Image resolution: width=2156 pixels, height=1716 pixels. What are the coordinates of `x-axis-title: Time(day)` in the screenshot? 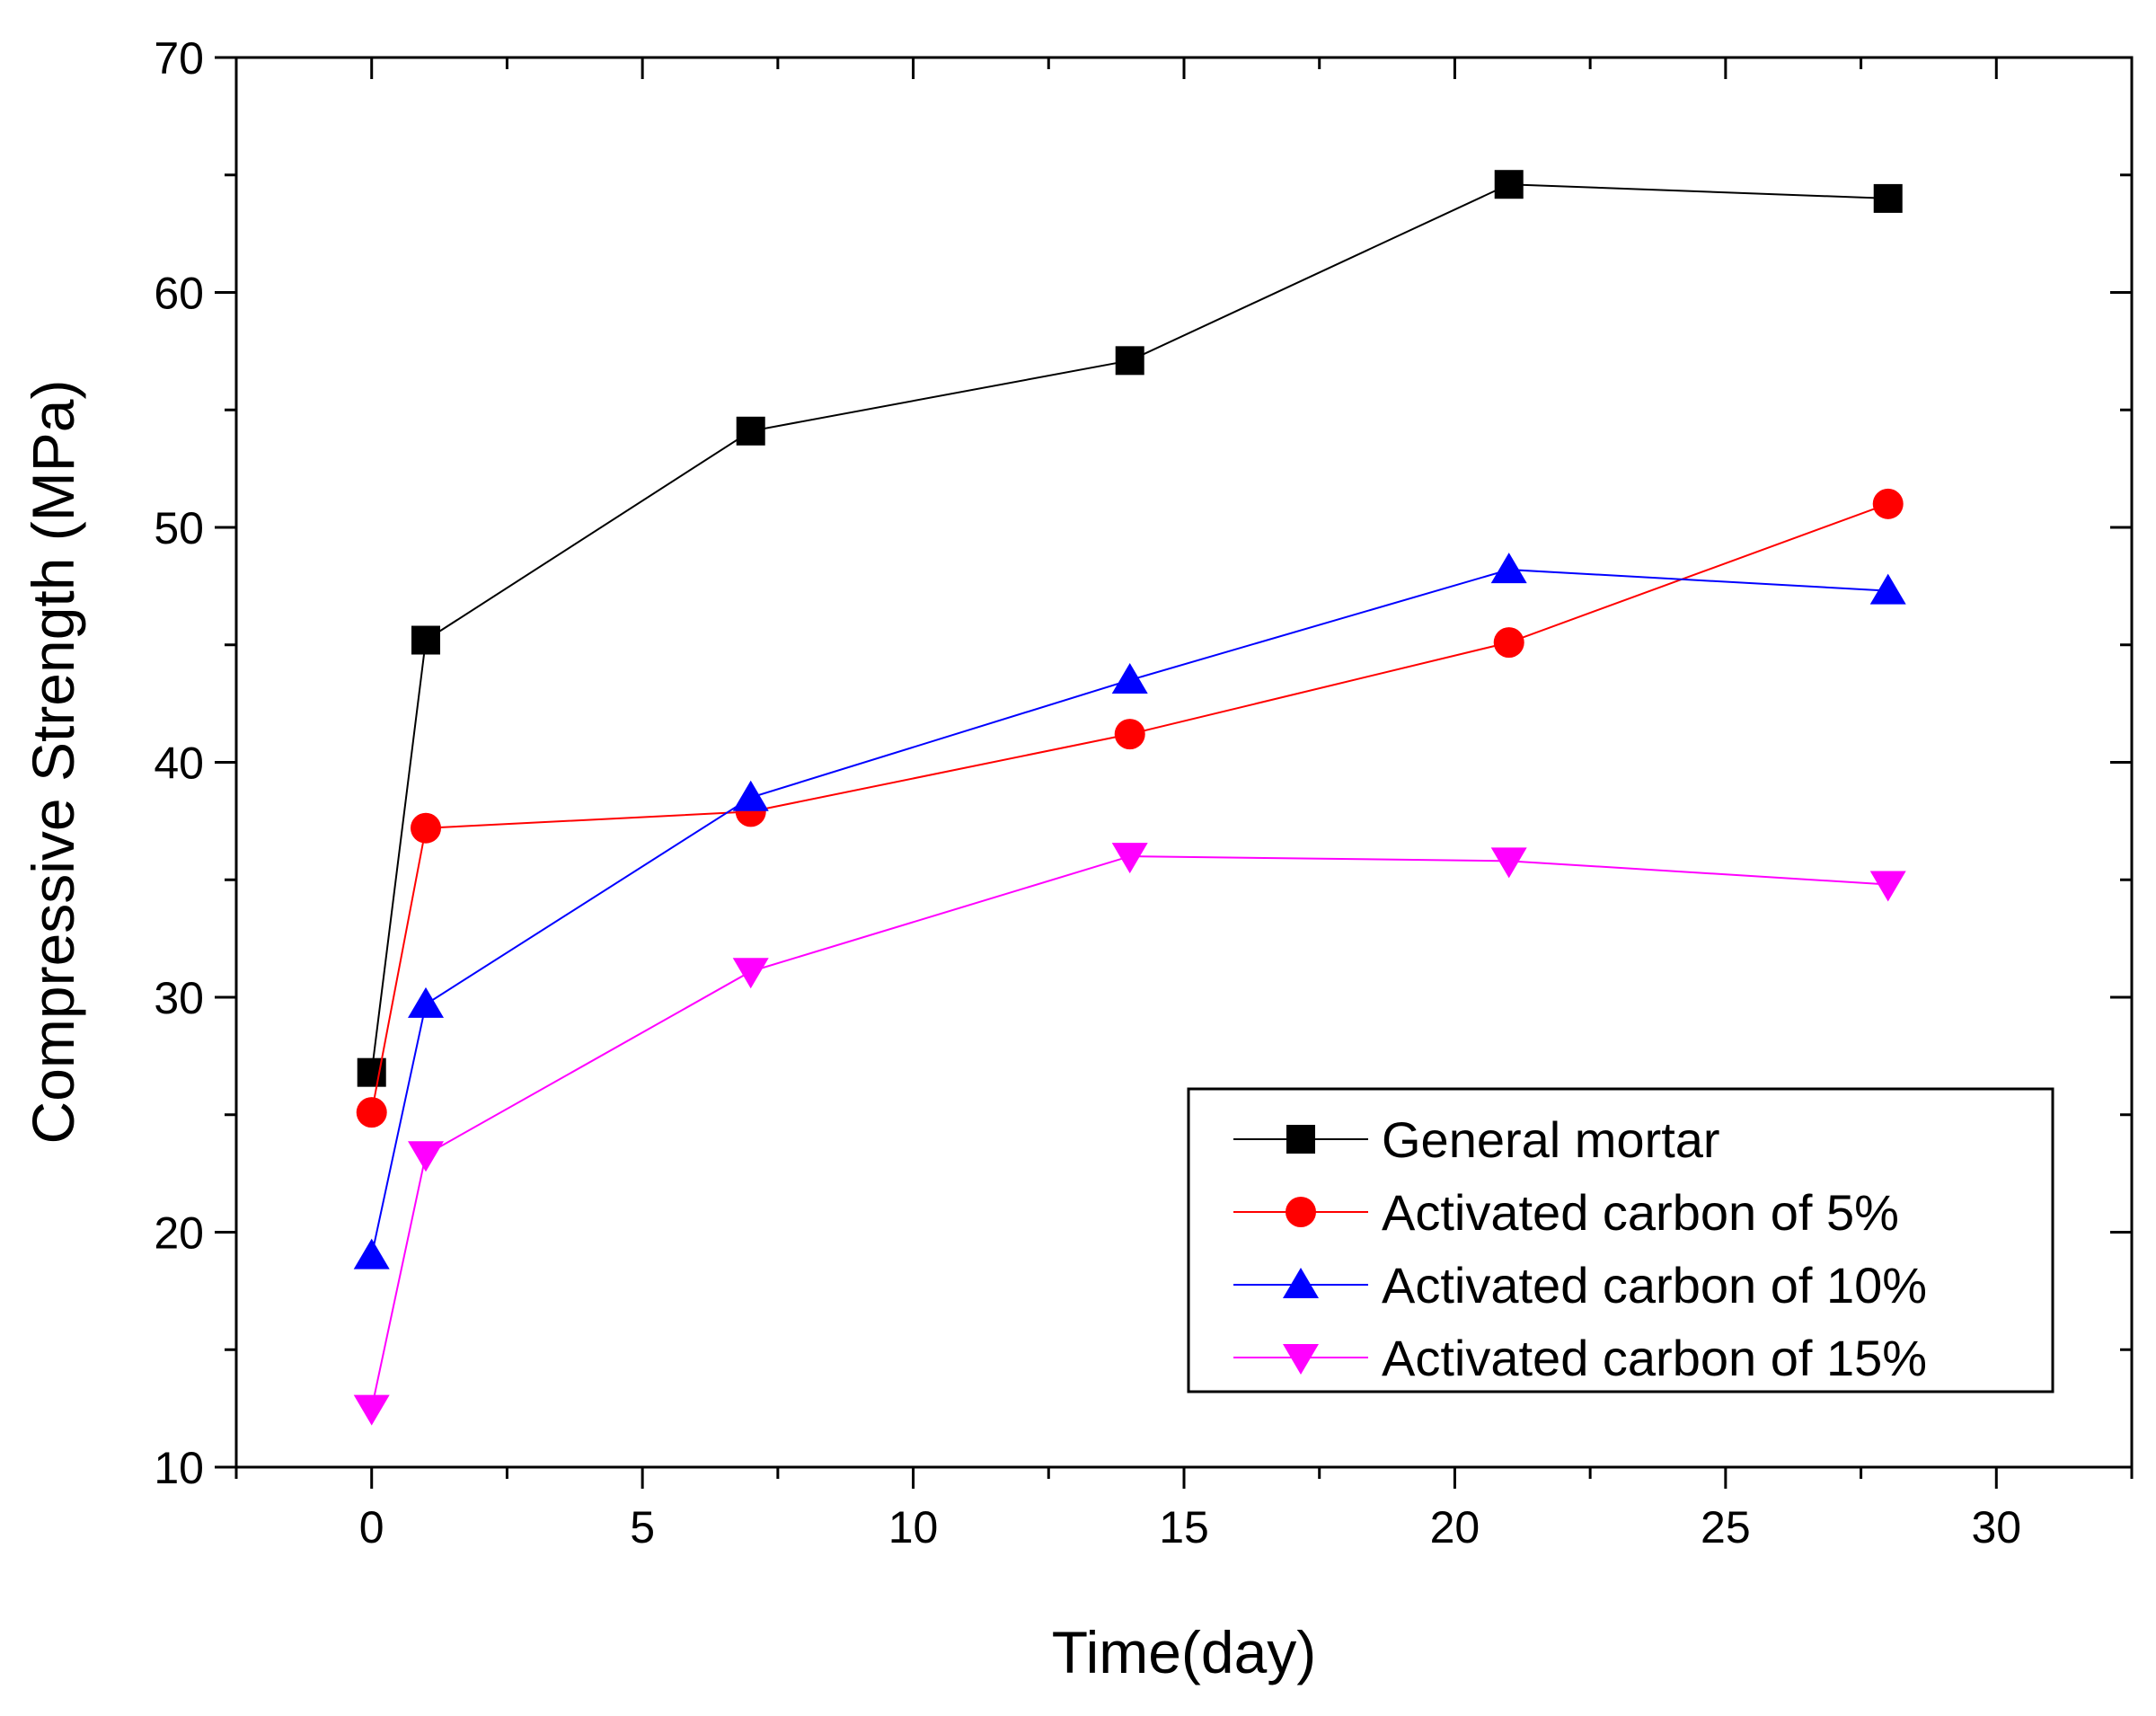 It's located at (1184, 1652).